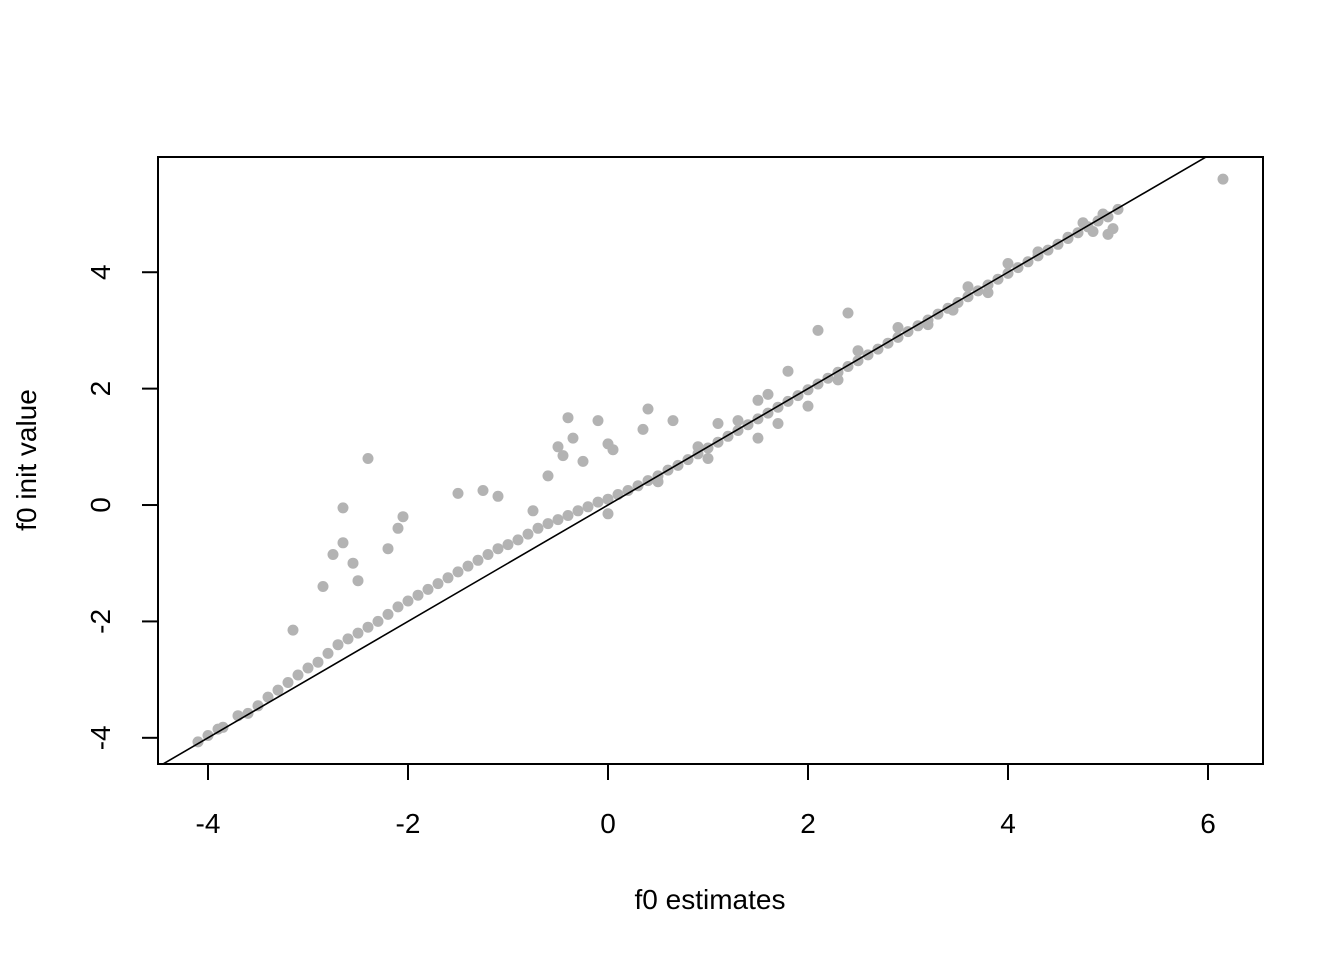 The height and width of the screenshot is (960, 1344). Describe the element at coordinates (26, 460) in the screenshot. I see `y-axis-title: f0 init value` at that location.